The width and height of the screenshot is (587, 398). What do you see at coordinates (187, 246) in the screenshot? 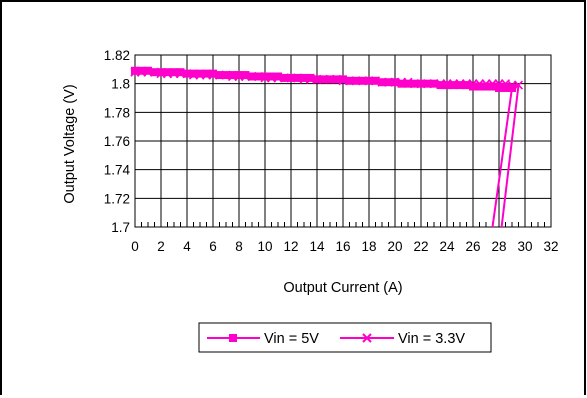
I see `x-tick-label: 4` at bounding box center [187, 246].